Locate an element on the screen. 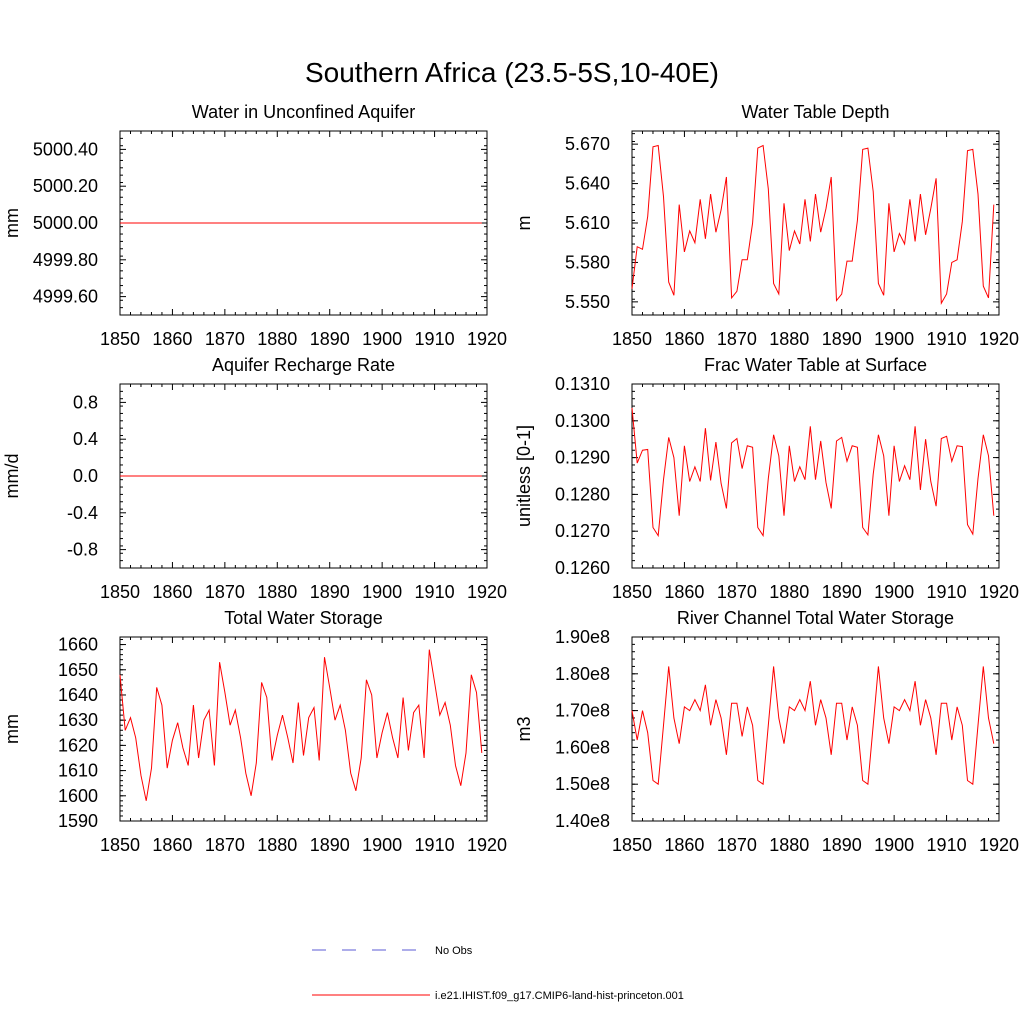 This screenshot has width=1024, height=1029. y-tick-label: 0.1310 is located at coordinates (582, 384).